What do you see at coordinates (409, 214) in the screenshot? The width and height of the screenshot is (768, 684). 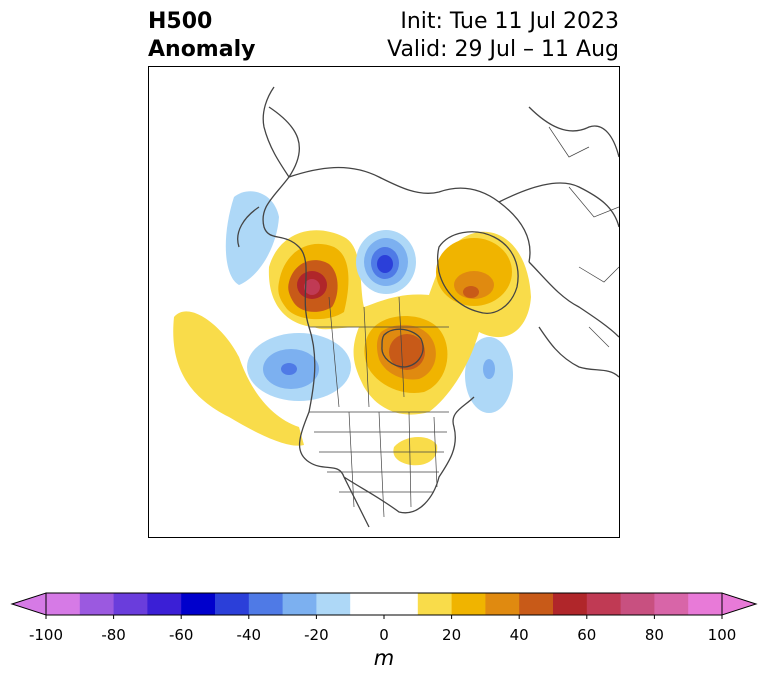 I see `coastline-arctic` at bounding box center [409, 214].